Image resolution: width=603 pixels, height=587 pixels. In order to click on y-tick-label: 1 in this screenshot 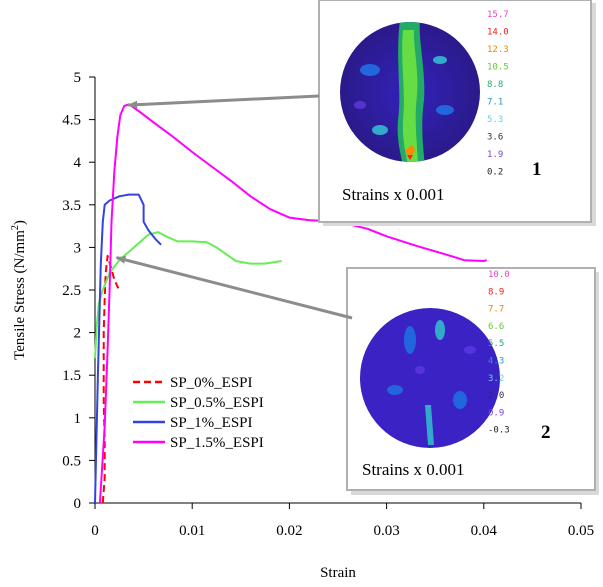, I will do `click(78, 419)`.